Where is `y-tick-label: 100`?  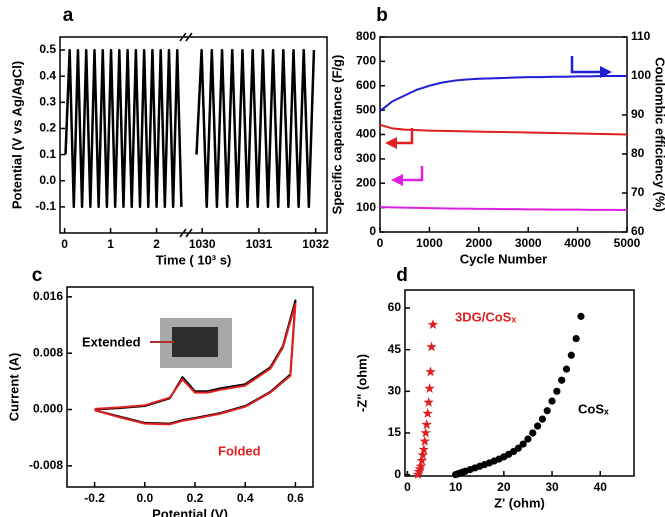 y-tick-label: 100 is located at coordinates (366, 207).